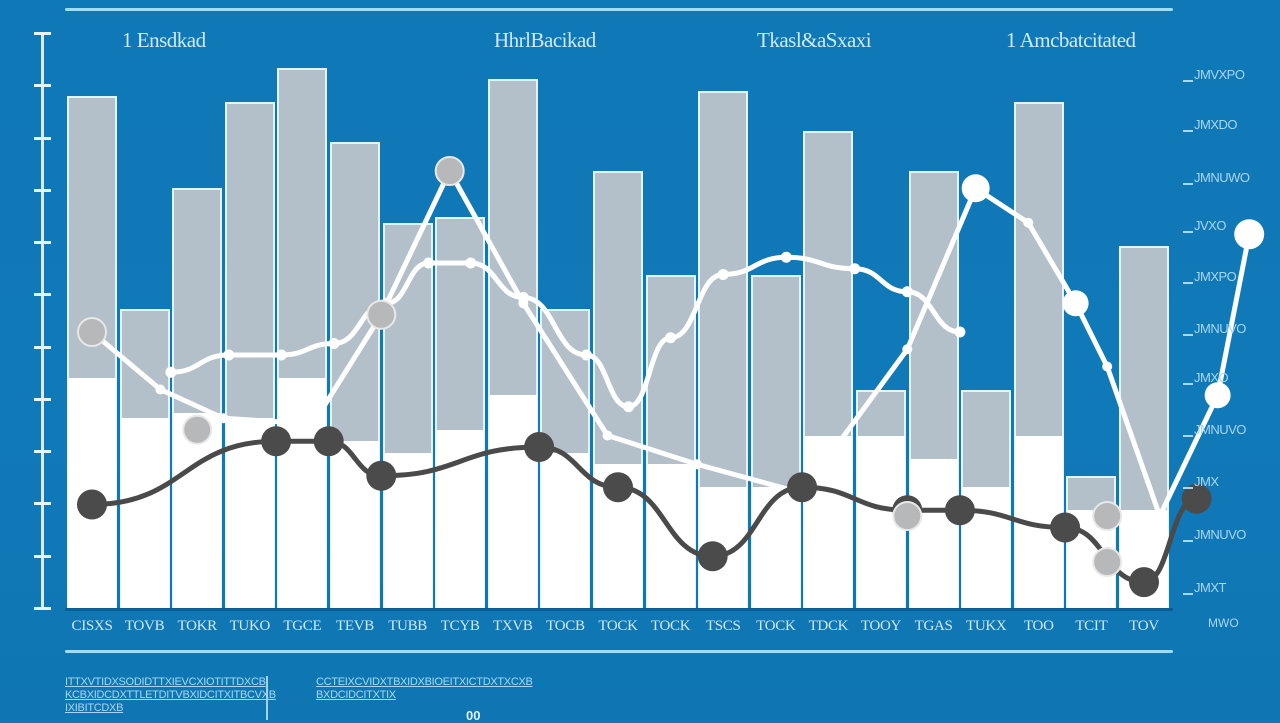 This screenshot has height=723, width=1280. I want to click on footer-left-line: IXIBITCDXB, so click(94, 708).